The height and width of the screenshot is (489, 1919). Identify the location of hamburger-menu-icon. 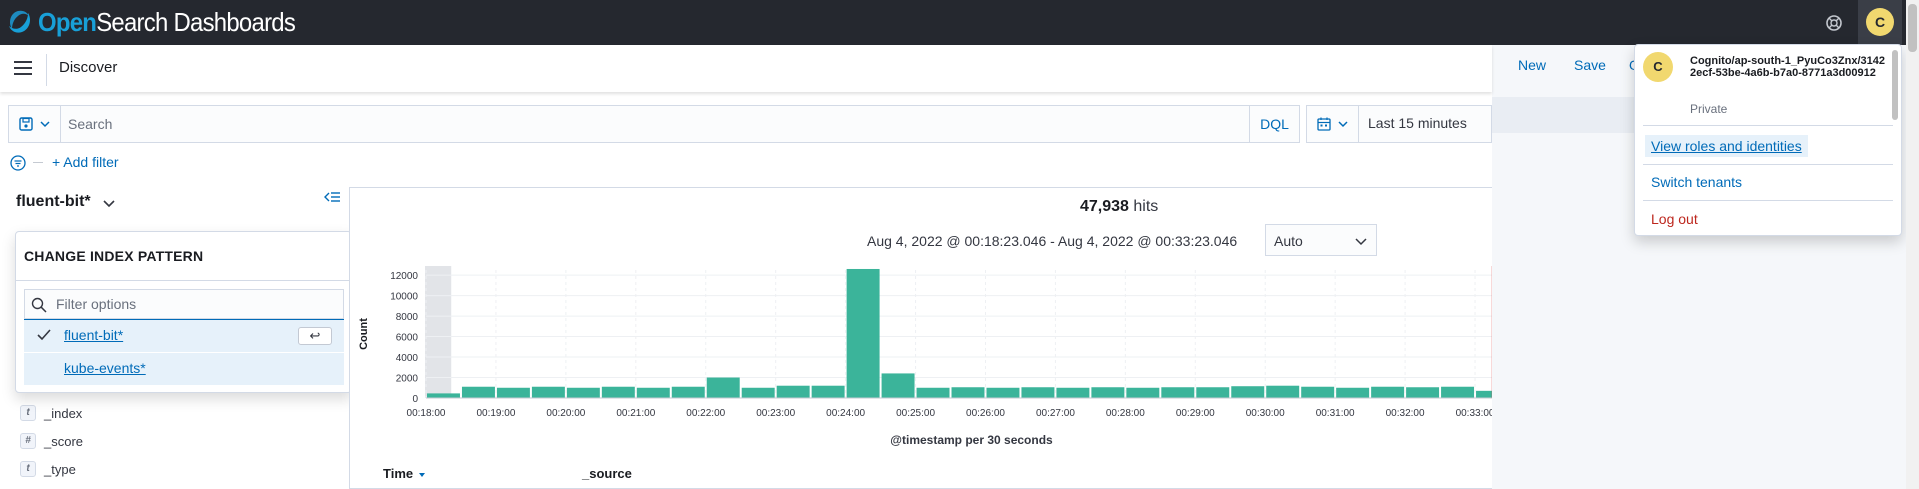
(23, 68).